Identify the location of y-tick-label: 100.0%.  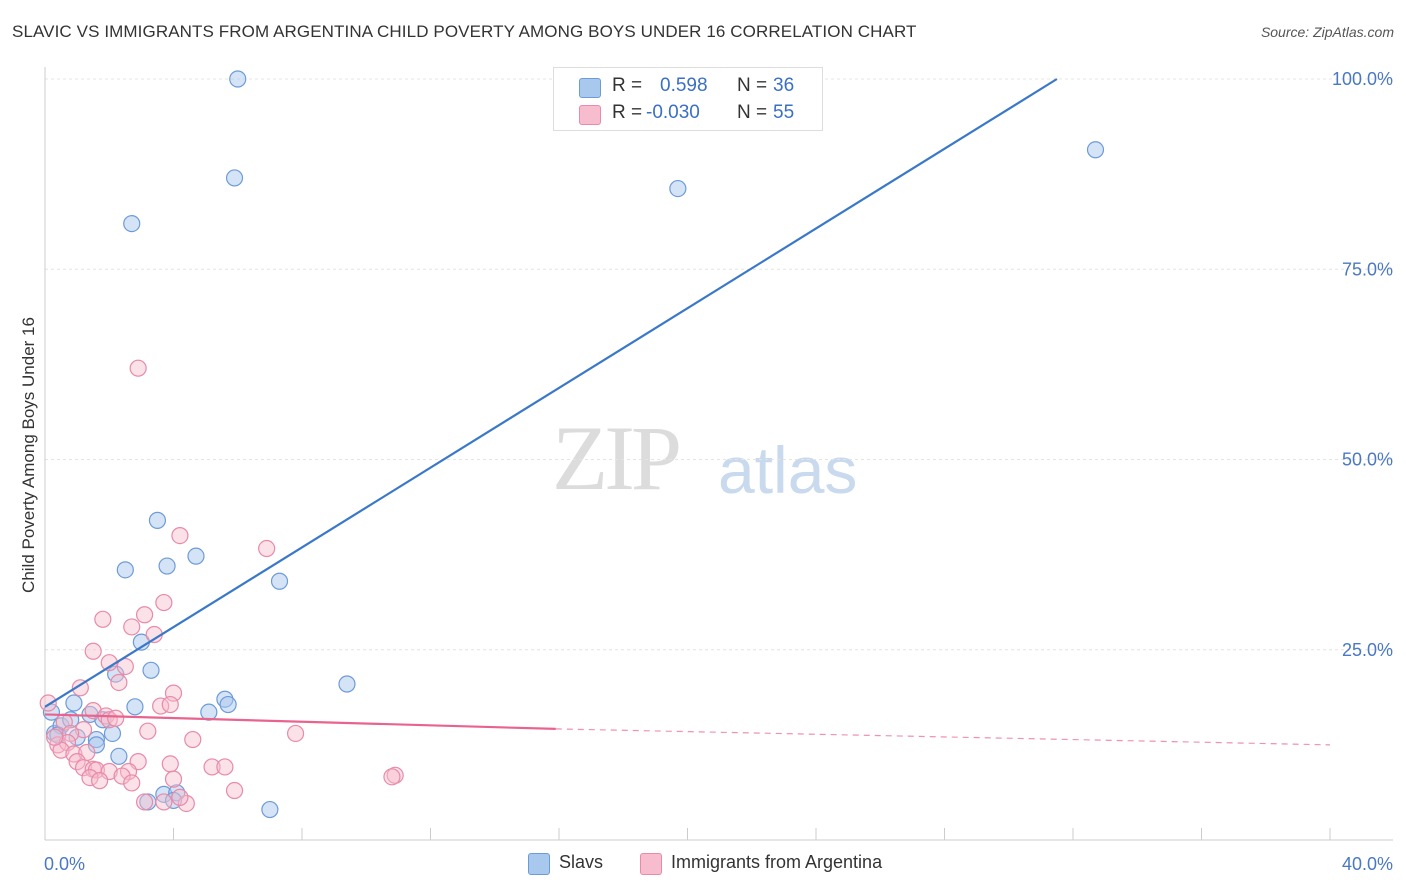
(1362, 79).